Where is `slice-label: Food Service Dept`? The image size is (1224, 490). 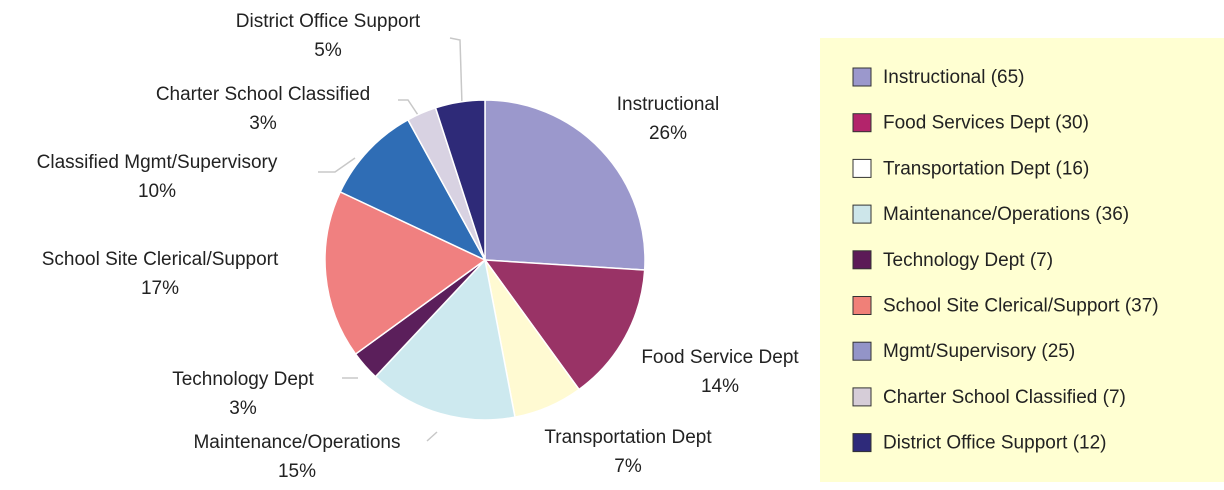
slice-label: Food Service Dept is located at coordinates (720, 357).